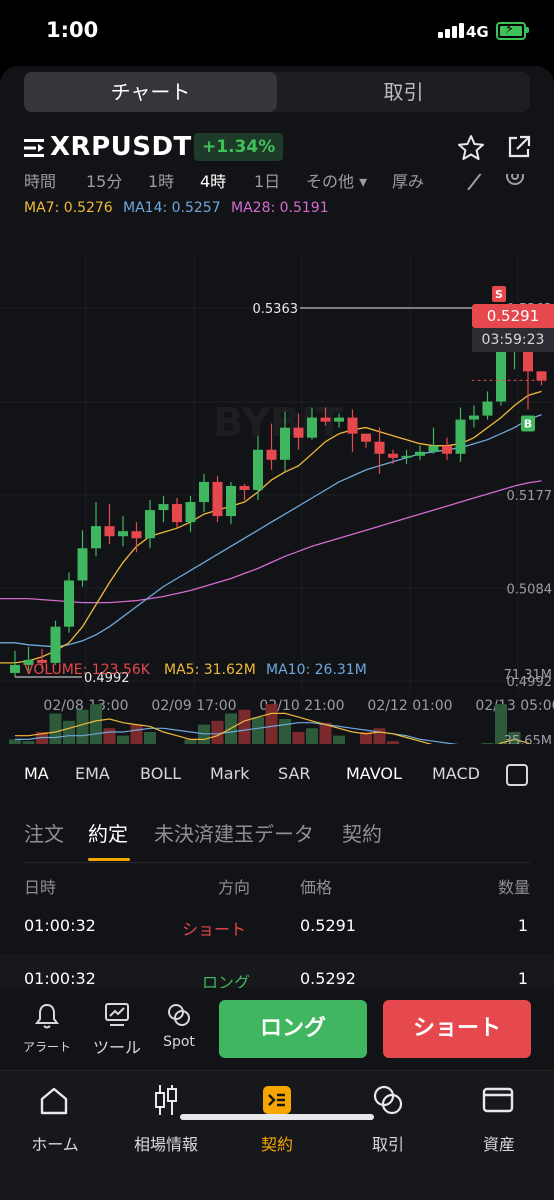  What do you see at coordinates (512, 31) in the screenshot?
I see `battery-icon: ⚡` at bounding box center [512, 31].